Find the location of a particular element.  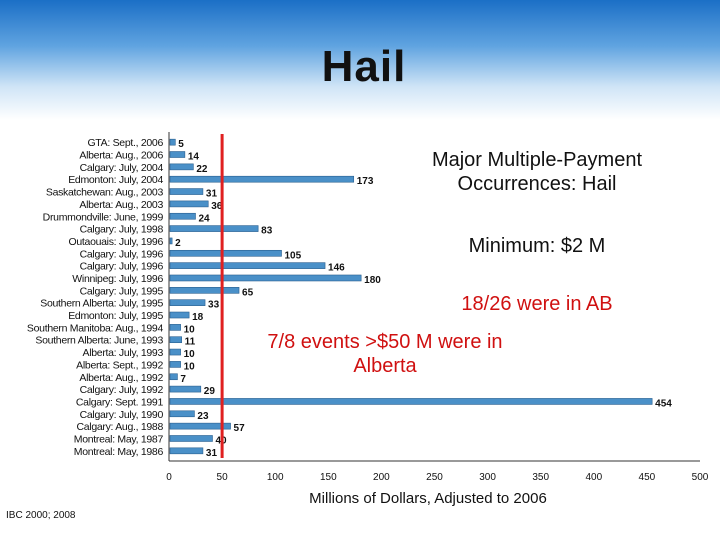

category-label: Drummondville: June, 1999 is located at coordinates (103, 217).